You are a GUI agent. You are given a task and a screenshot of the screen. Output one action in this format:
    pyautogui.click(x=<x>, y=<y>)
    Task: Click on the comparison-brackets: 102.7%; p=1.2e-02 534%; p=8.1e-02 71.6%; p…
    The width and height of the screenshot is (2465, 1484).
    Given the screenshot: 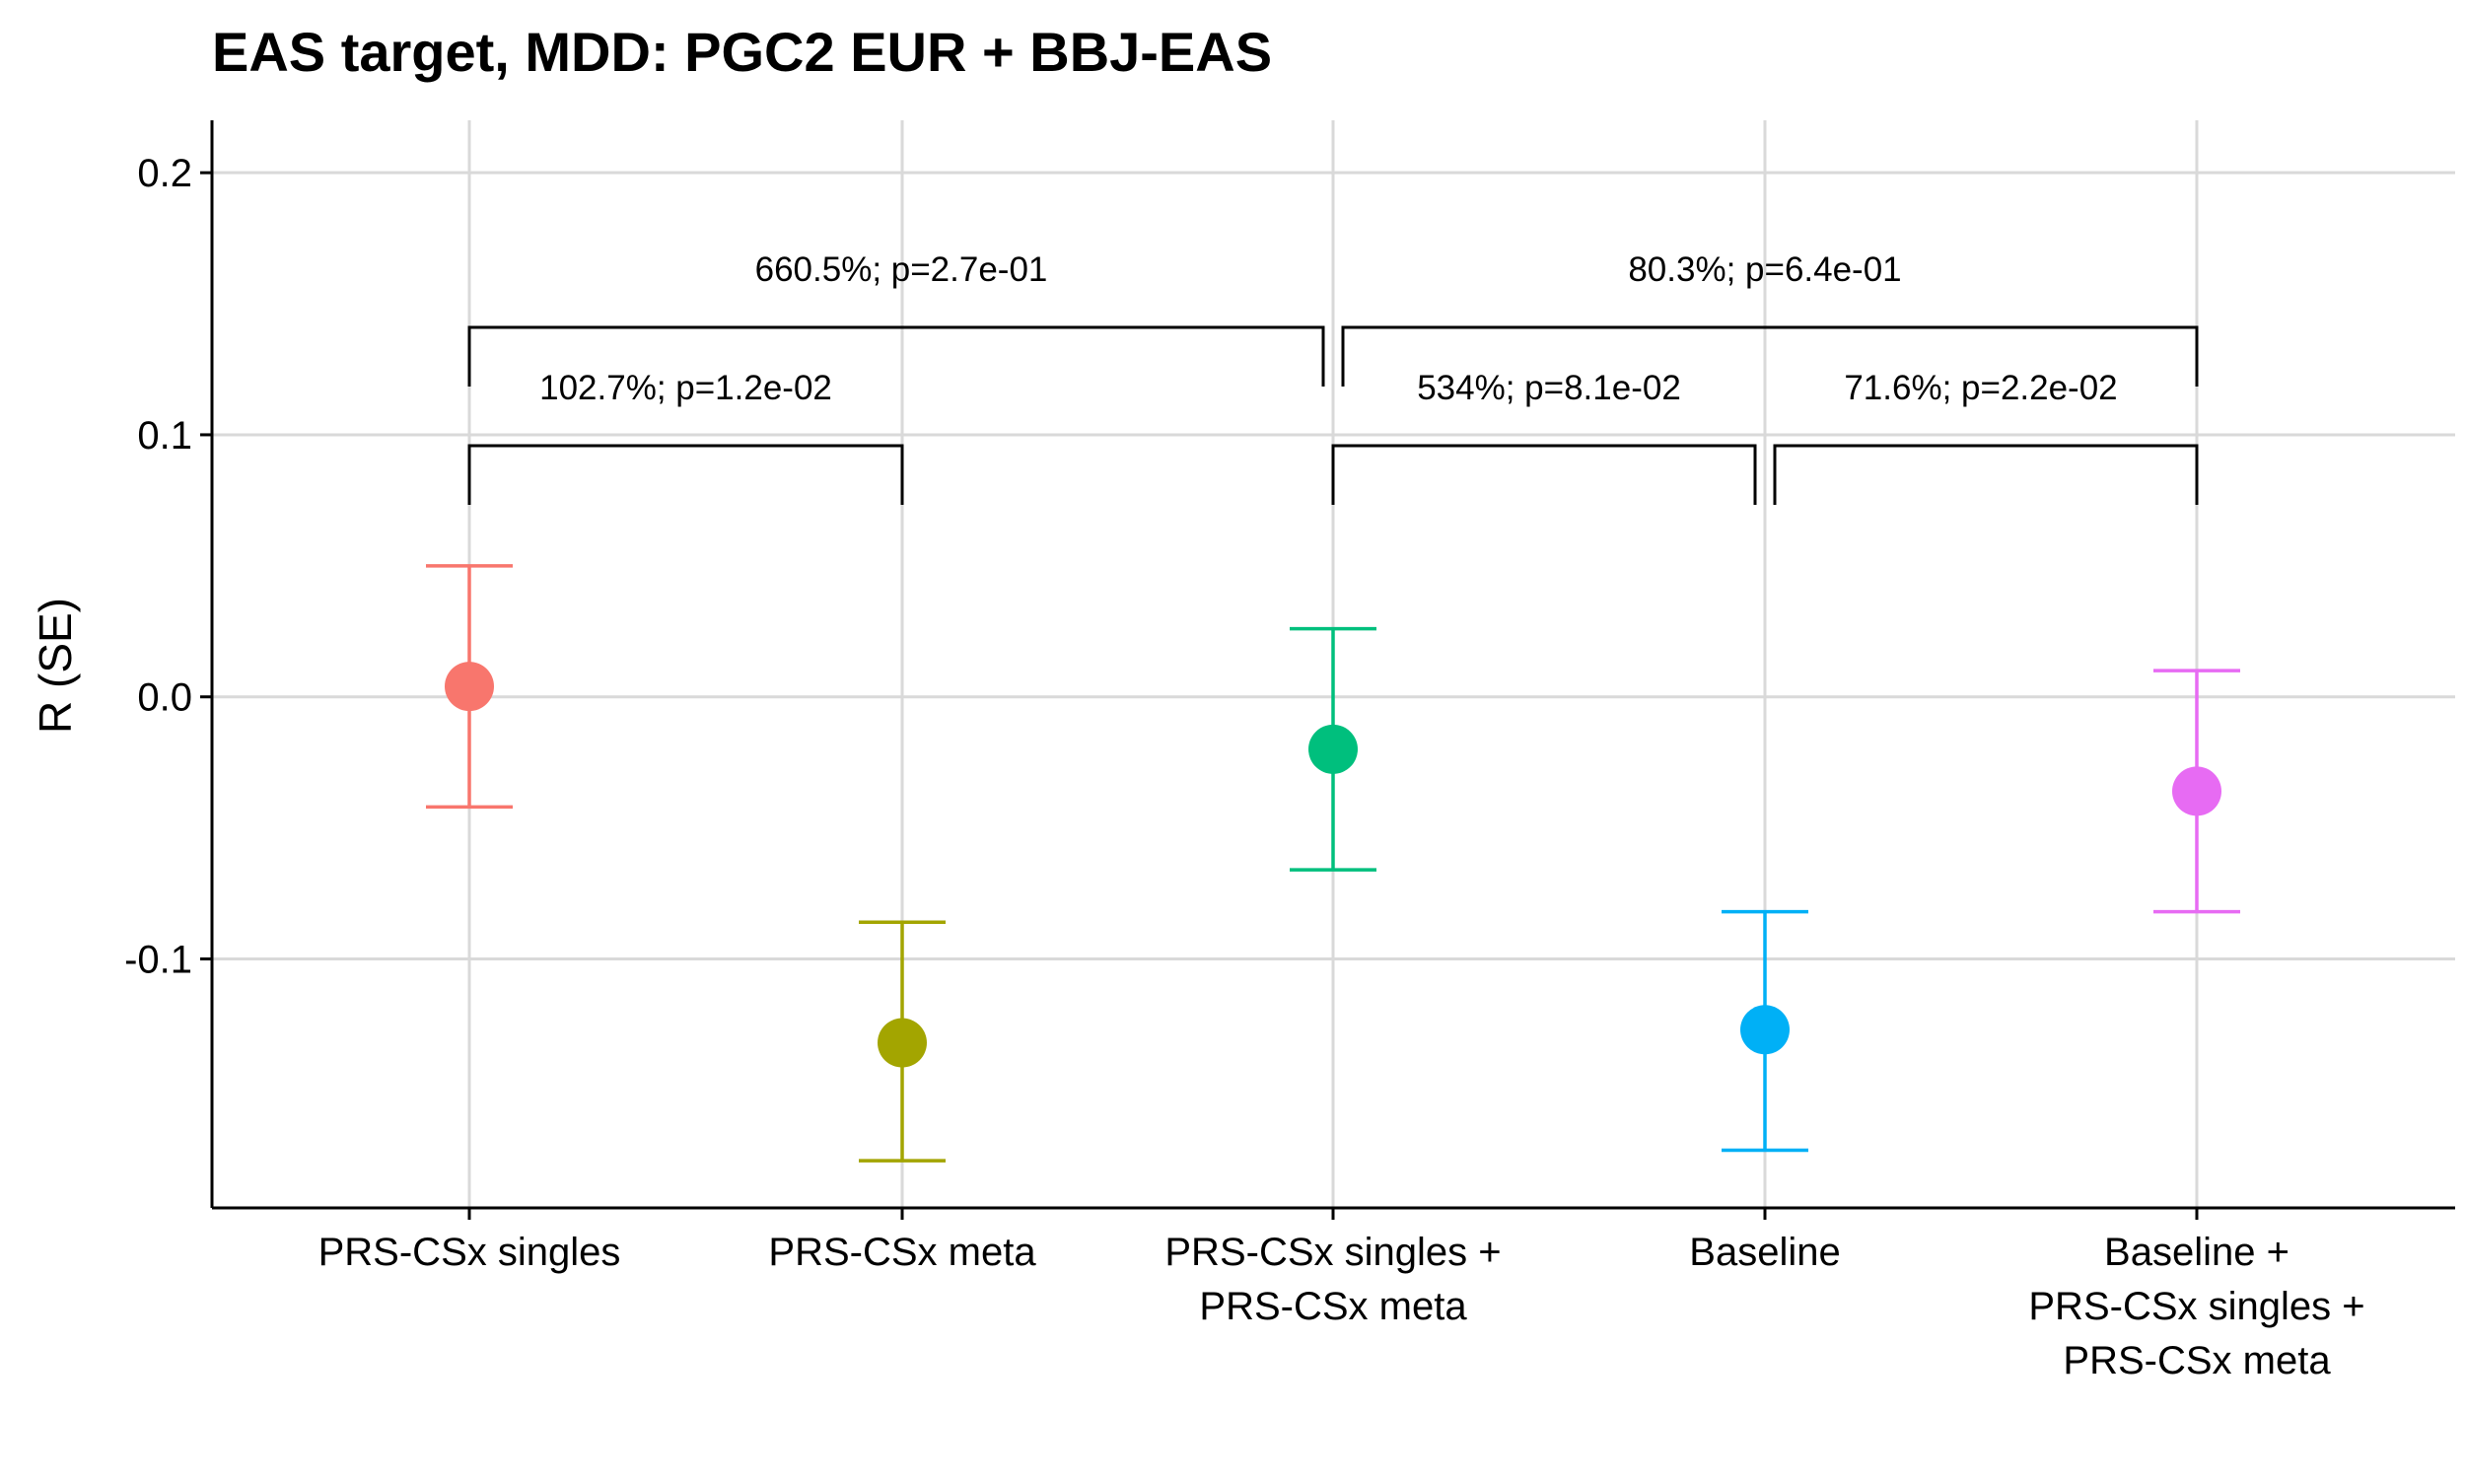 What is the action you would take?
    pyautogui.click(x=1333, y=377)
    